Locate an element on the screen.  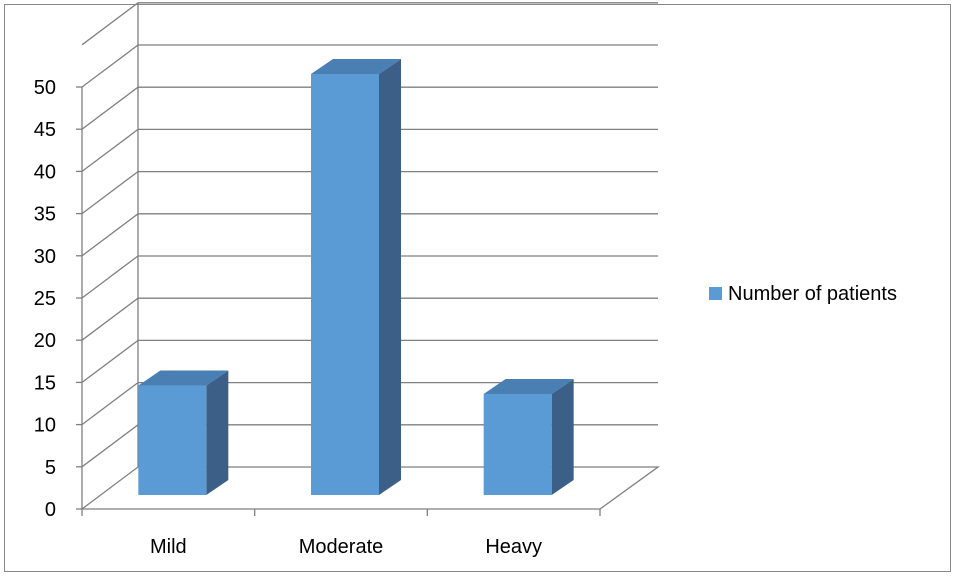
legend: Number of patients is located at coordinates (803, 294).